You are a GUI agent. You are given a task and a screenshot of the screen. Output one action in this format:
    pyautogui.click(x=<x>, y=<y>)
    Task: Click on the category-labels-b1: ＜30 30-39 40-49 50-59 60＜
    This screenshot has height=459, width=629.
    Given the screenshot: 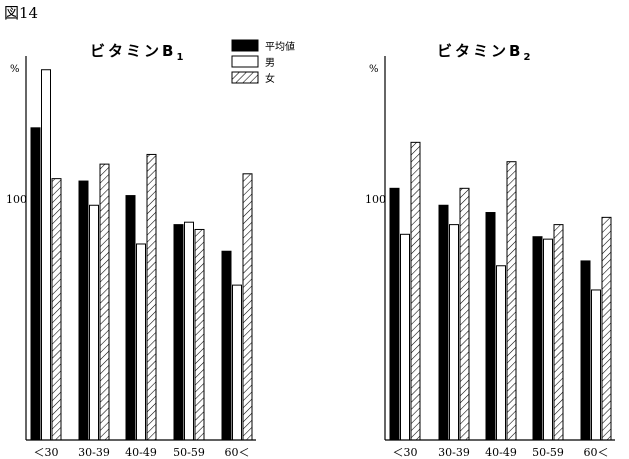 What is the action you would take?
    pyautogui.click(x=142, y=452)
    